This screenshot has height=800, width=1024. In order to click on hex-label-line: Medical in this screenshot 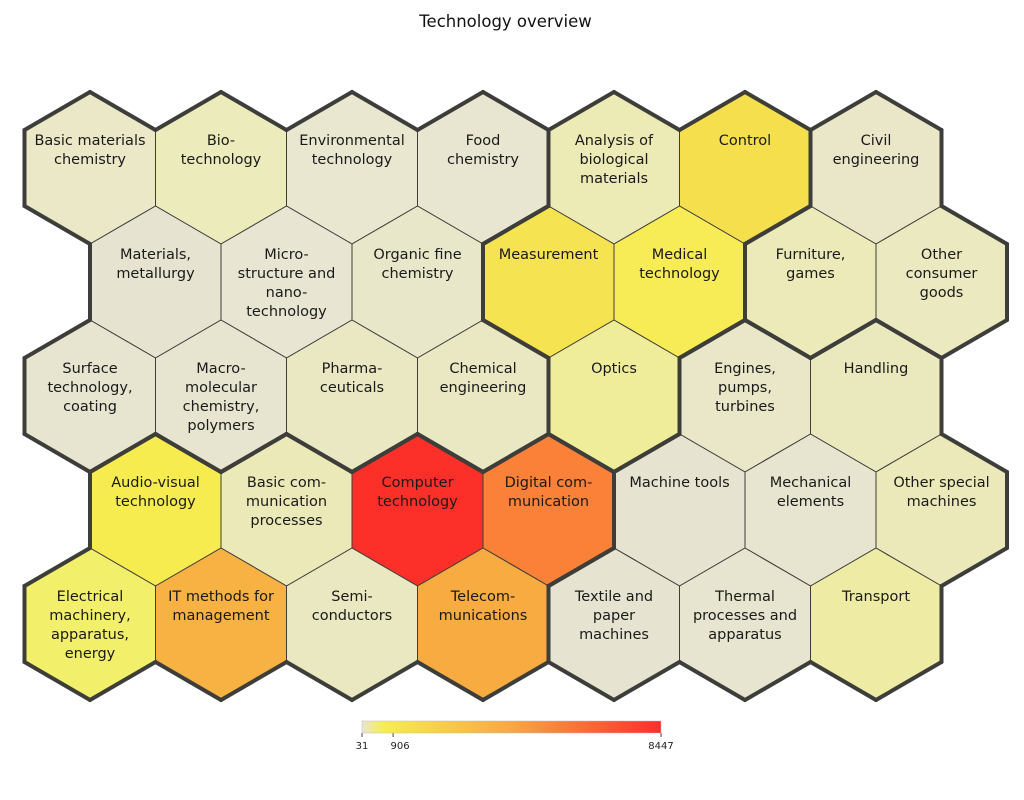, I will do `click(680, 255)`.